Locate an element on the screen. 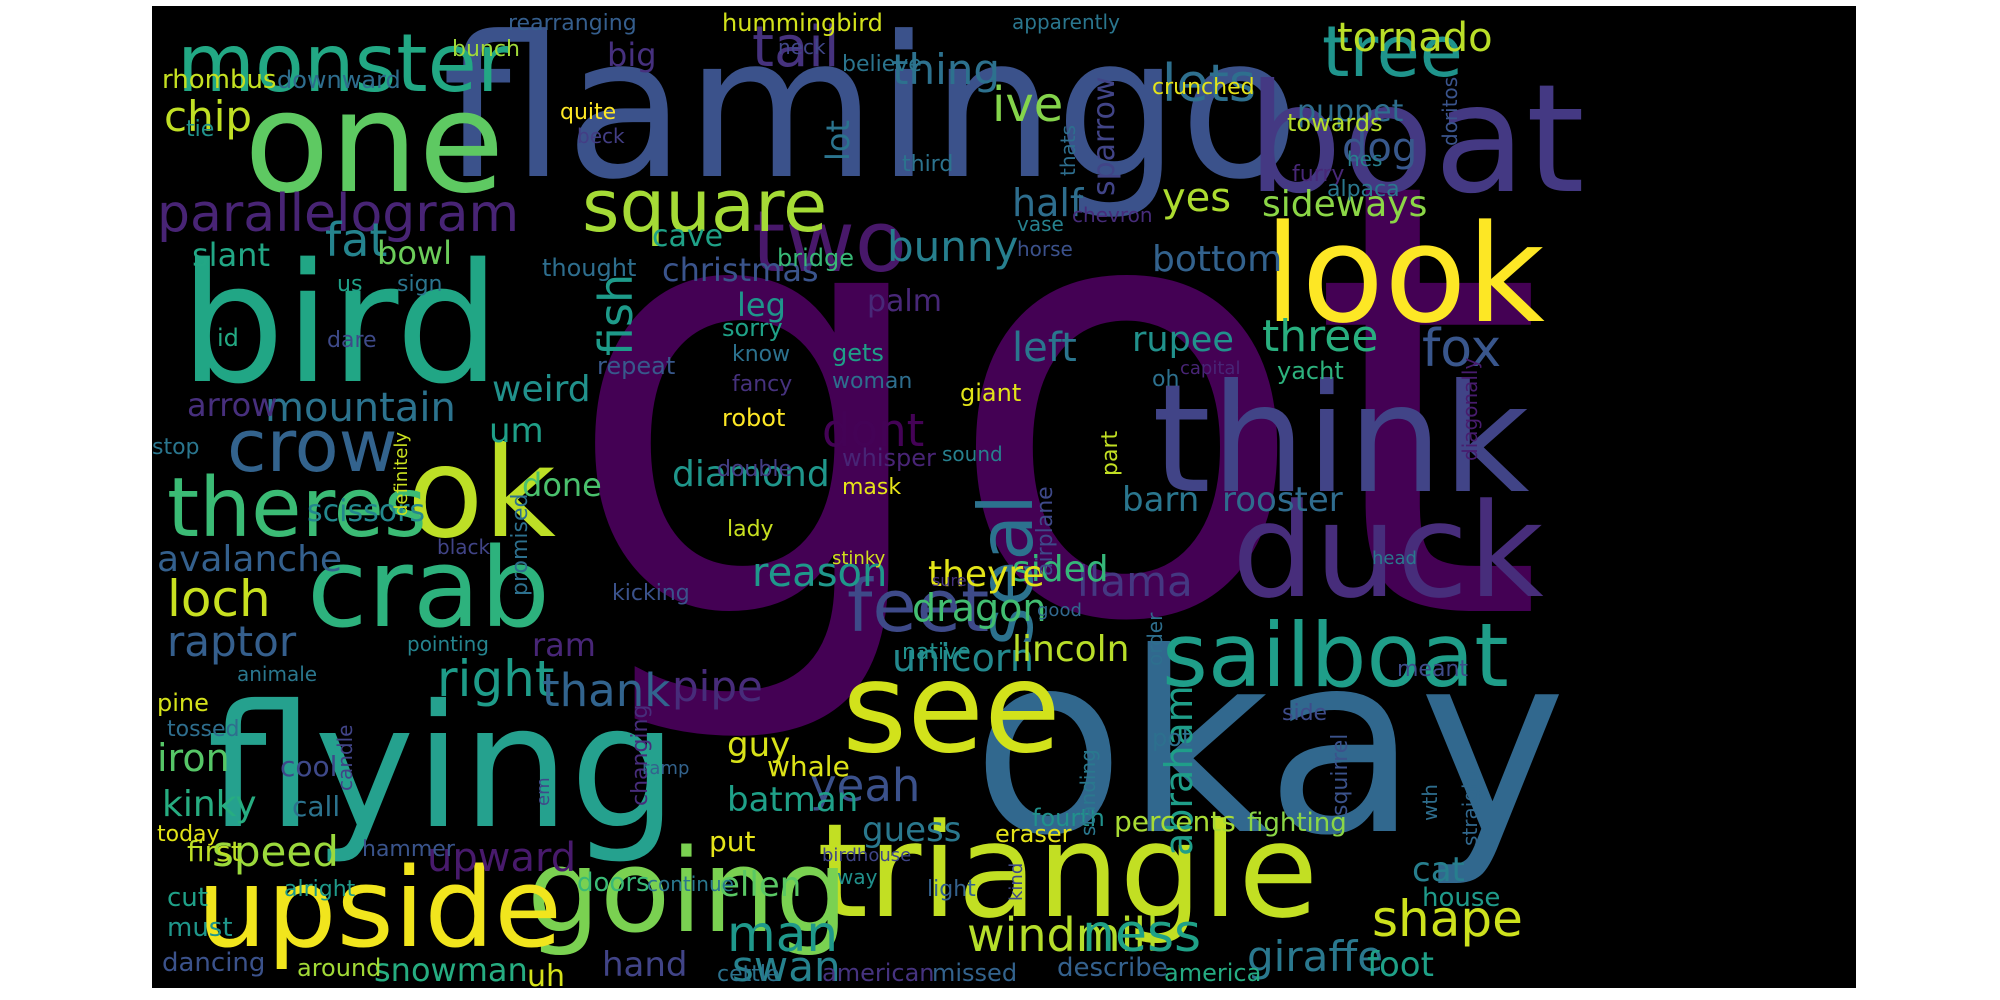  word-way: way is located at coordinates (857, 877).